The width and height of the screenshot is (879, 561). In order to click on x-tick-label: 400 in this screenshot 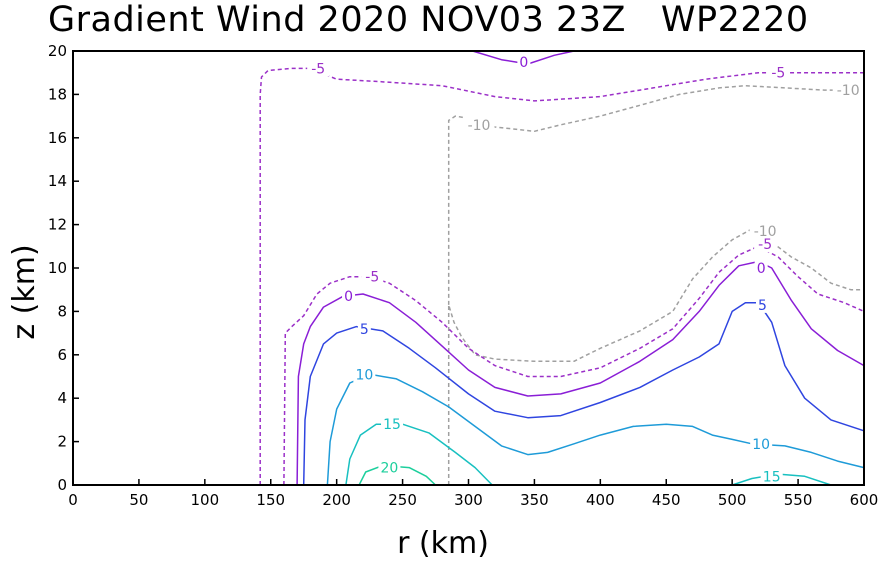, I will do `click(600, 500)`.